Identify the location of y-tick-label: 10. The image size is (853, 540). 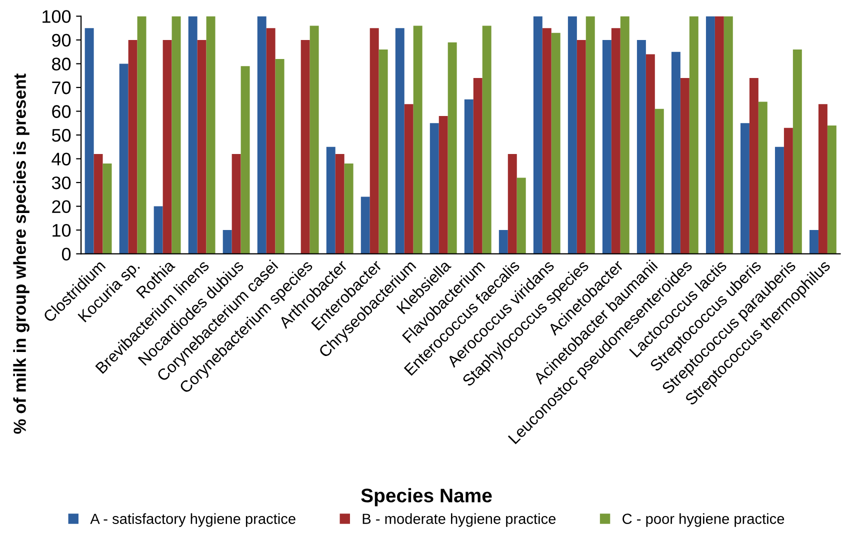
(61, 230).